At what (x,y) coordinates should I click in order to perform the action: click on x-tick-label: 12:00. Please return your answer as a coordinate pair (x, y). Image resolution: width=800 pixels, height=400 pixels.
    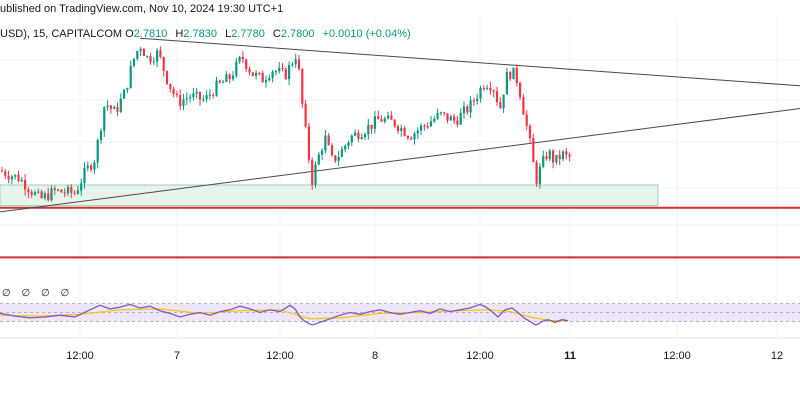
    Looking at the image, I should click on (480, 356).